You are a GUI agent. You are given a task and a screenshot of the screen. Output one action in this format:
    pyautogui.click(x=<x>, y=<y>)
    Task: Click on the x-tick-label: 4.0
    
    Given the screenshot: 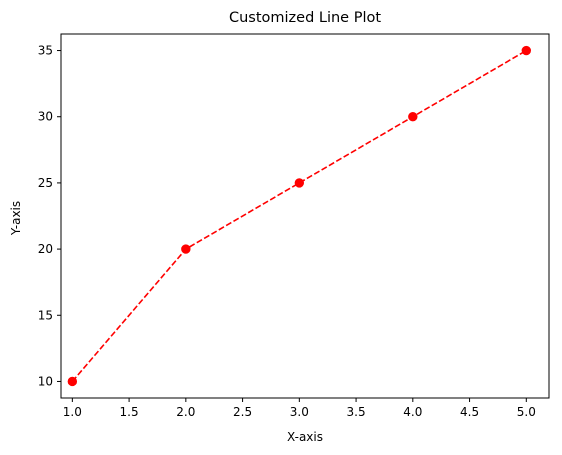 What is the action you would take?
    pyautogui.click(x=412, y=412)
    